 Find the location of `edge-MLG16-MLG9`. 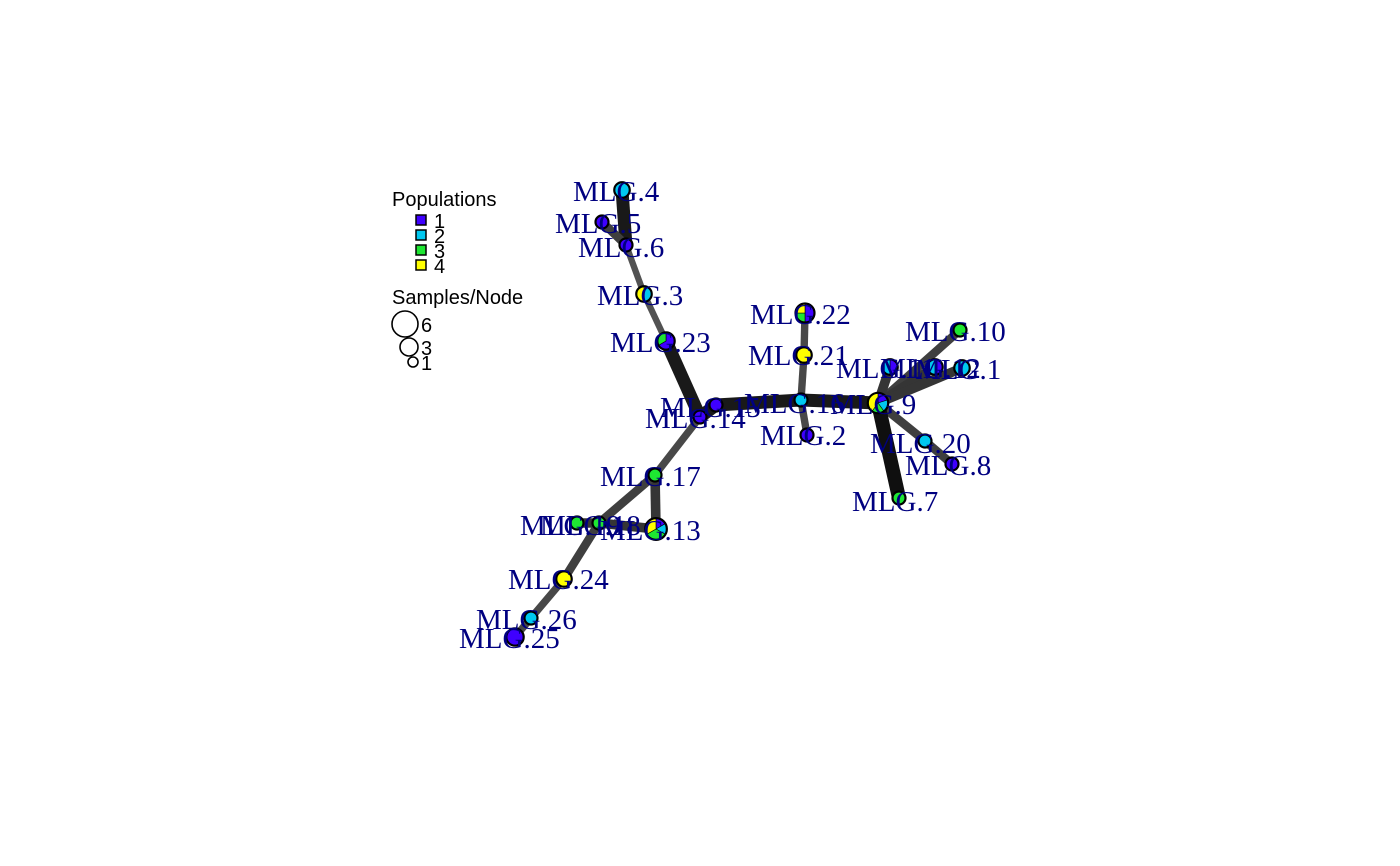

edge-MLG16-MLG9 is located at coordinates (839, 401).